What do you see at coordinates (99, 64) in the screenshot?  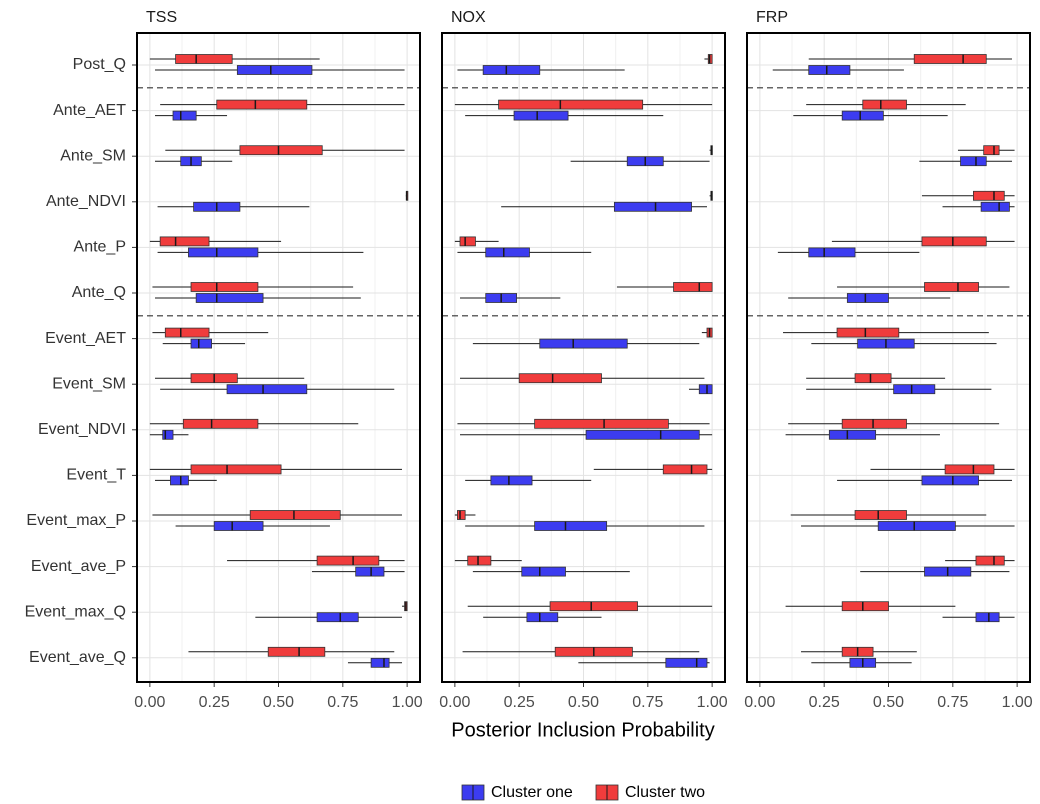 I see `y-tick-label: Post_Q` at bounding box center [99, 64].